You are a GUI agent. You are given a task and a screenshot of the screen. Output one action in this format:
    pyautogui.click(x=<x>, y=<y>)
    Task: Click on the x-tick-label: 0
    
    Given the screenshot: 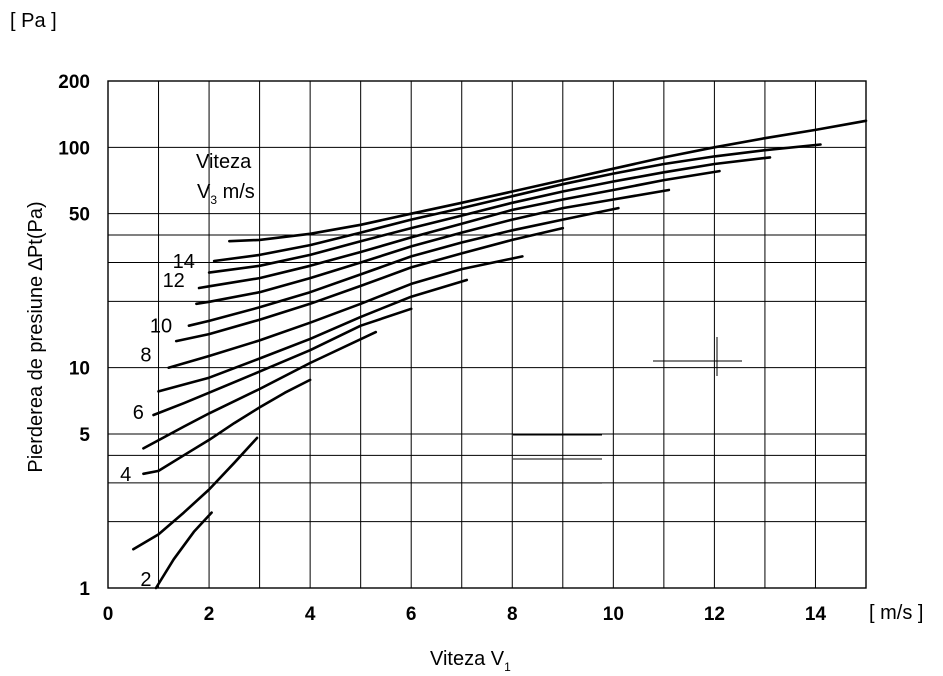 What is the action you would take?
    pyautogui.click(x=108, y=614)
    